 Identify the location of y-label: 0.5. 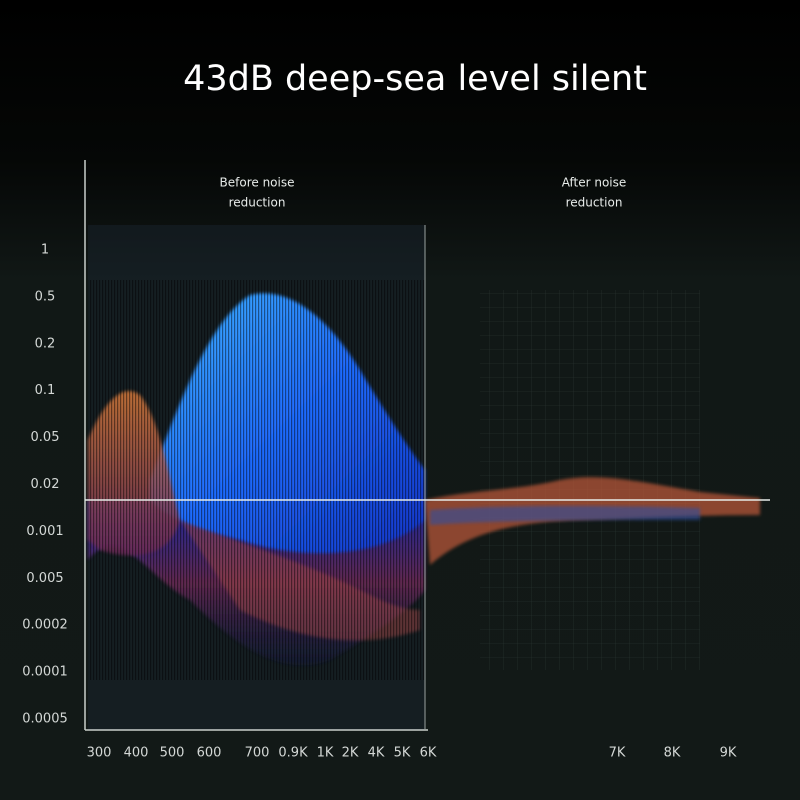
(45, 296).